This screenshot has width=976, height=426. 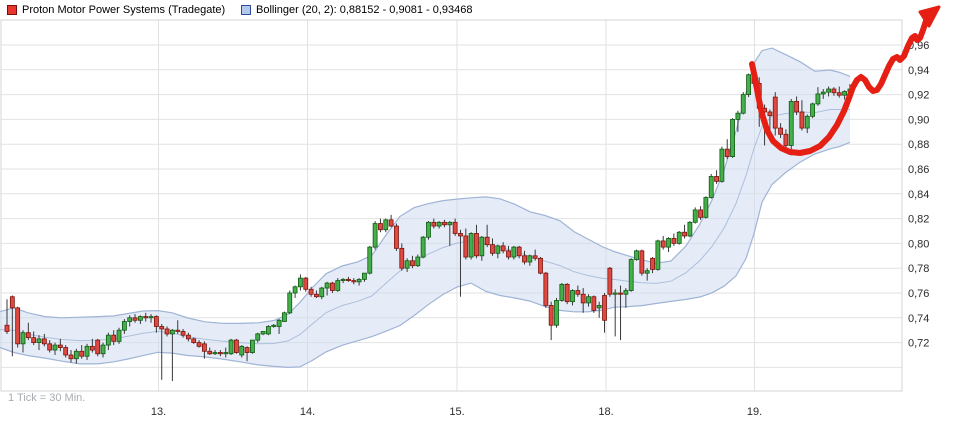 I want to click on y-axis-label: 0,78, so click(x=918, y=269).